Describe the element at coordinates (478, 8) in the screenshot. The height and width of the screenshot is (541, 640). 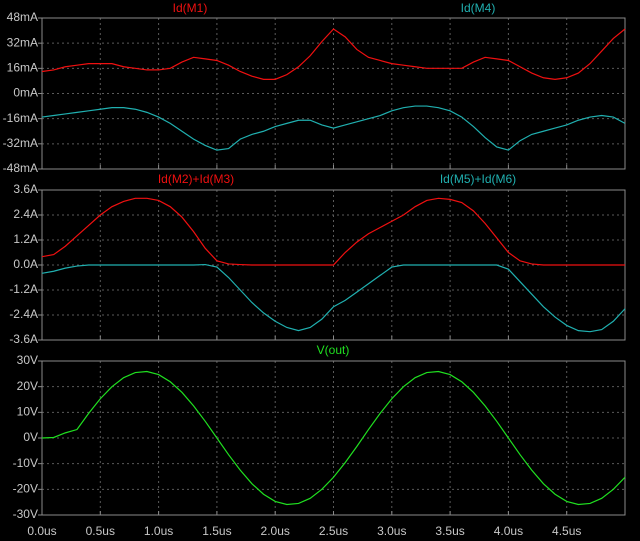
I see `legend-entry: Id(M4)` at that location.